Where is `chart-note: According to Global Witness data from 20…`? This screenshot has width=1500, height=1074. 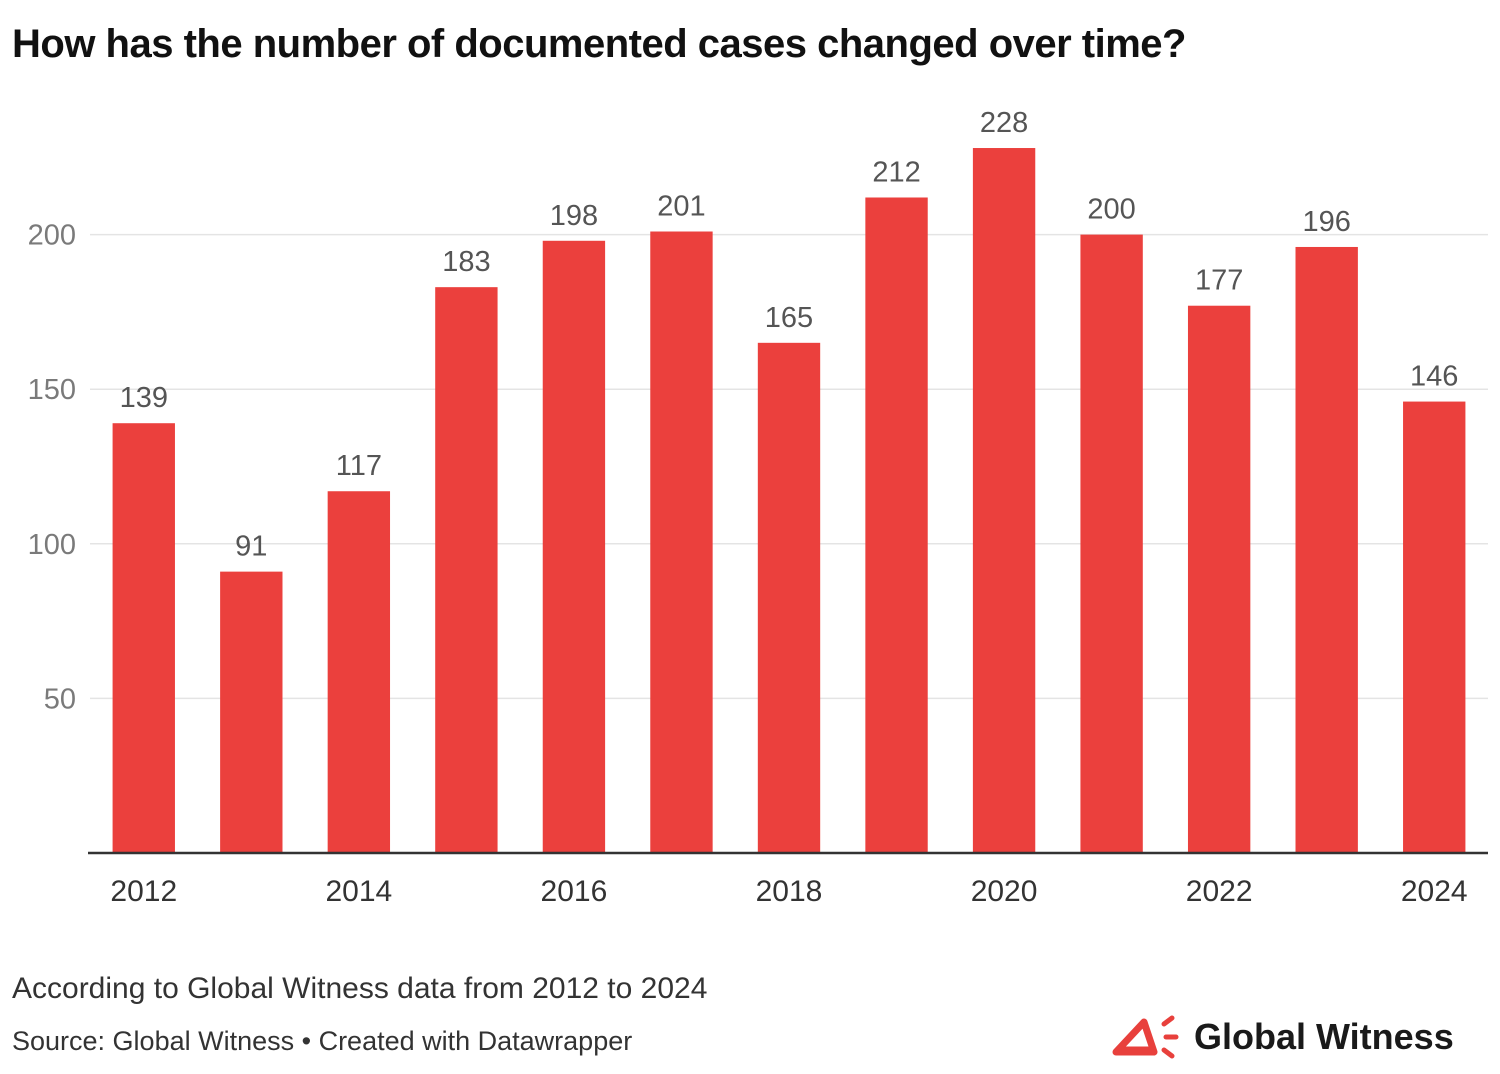
chart-note: According to Global Witness data from 20… is located at coordinates (360, 988).